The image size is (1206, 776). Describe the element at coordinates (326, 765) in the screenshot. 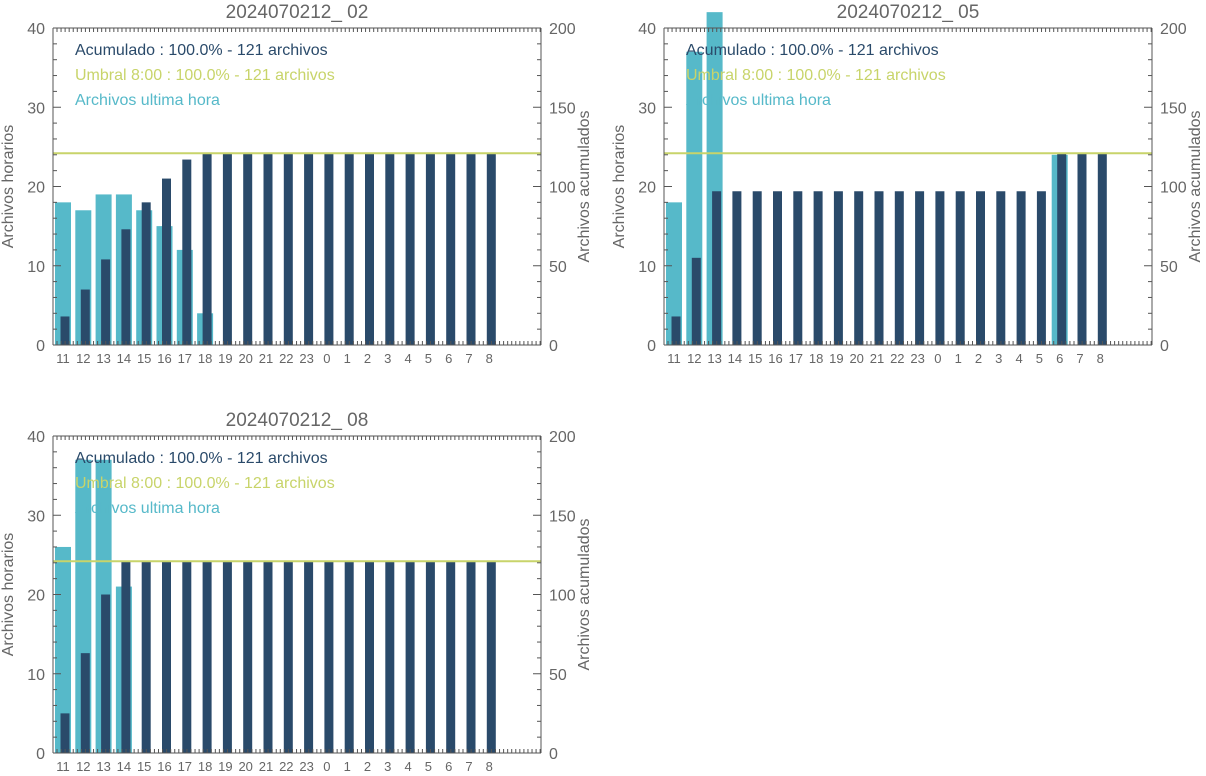

I see `category-label: 0` at that location.